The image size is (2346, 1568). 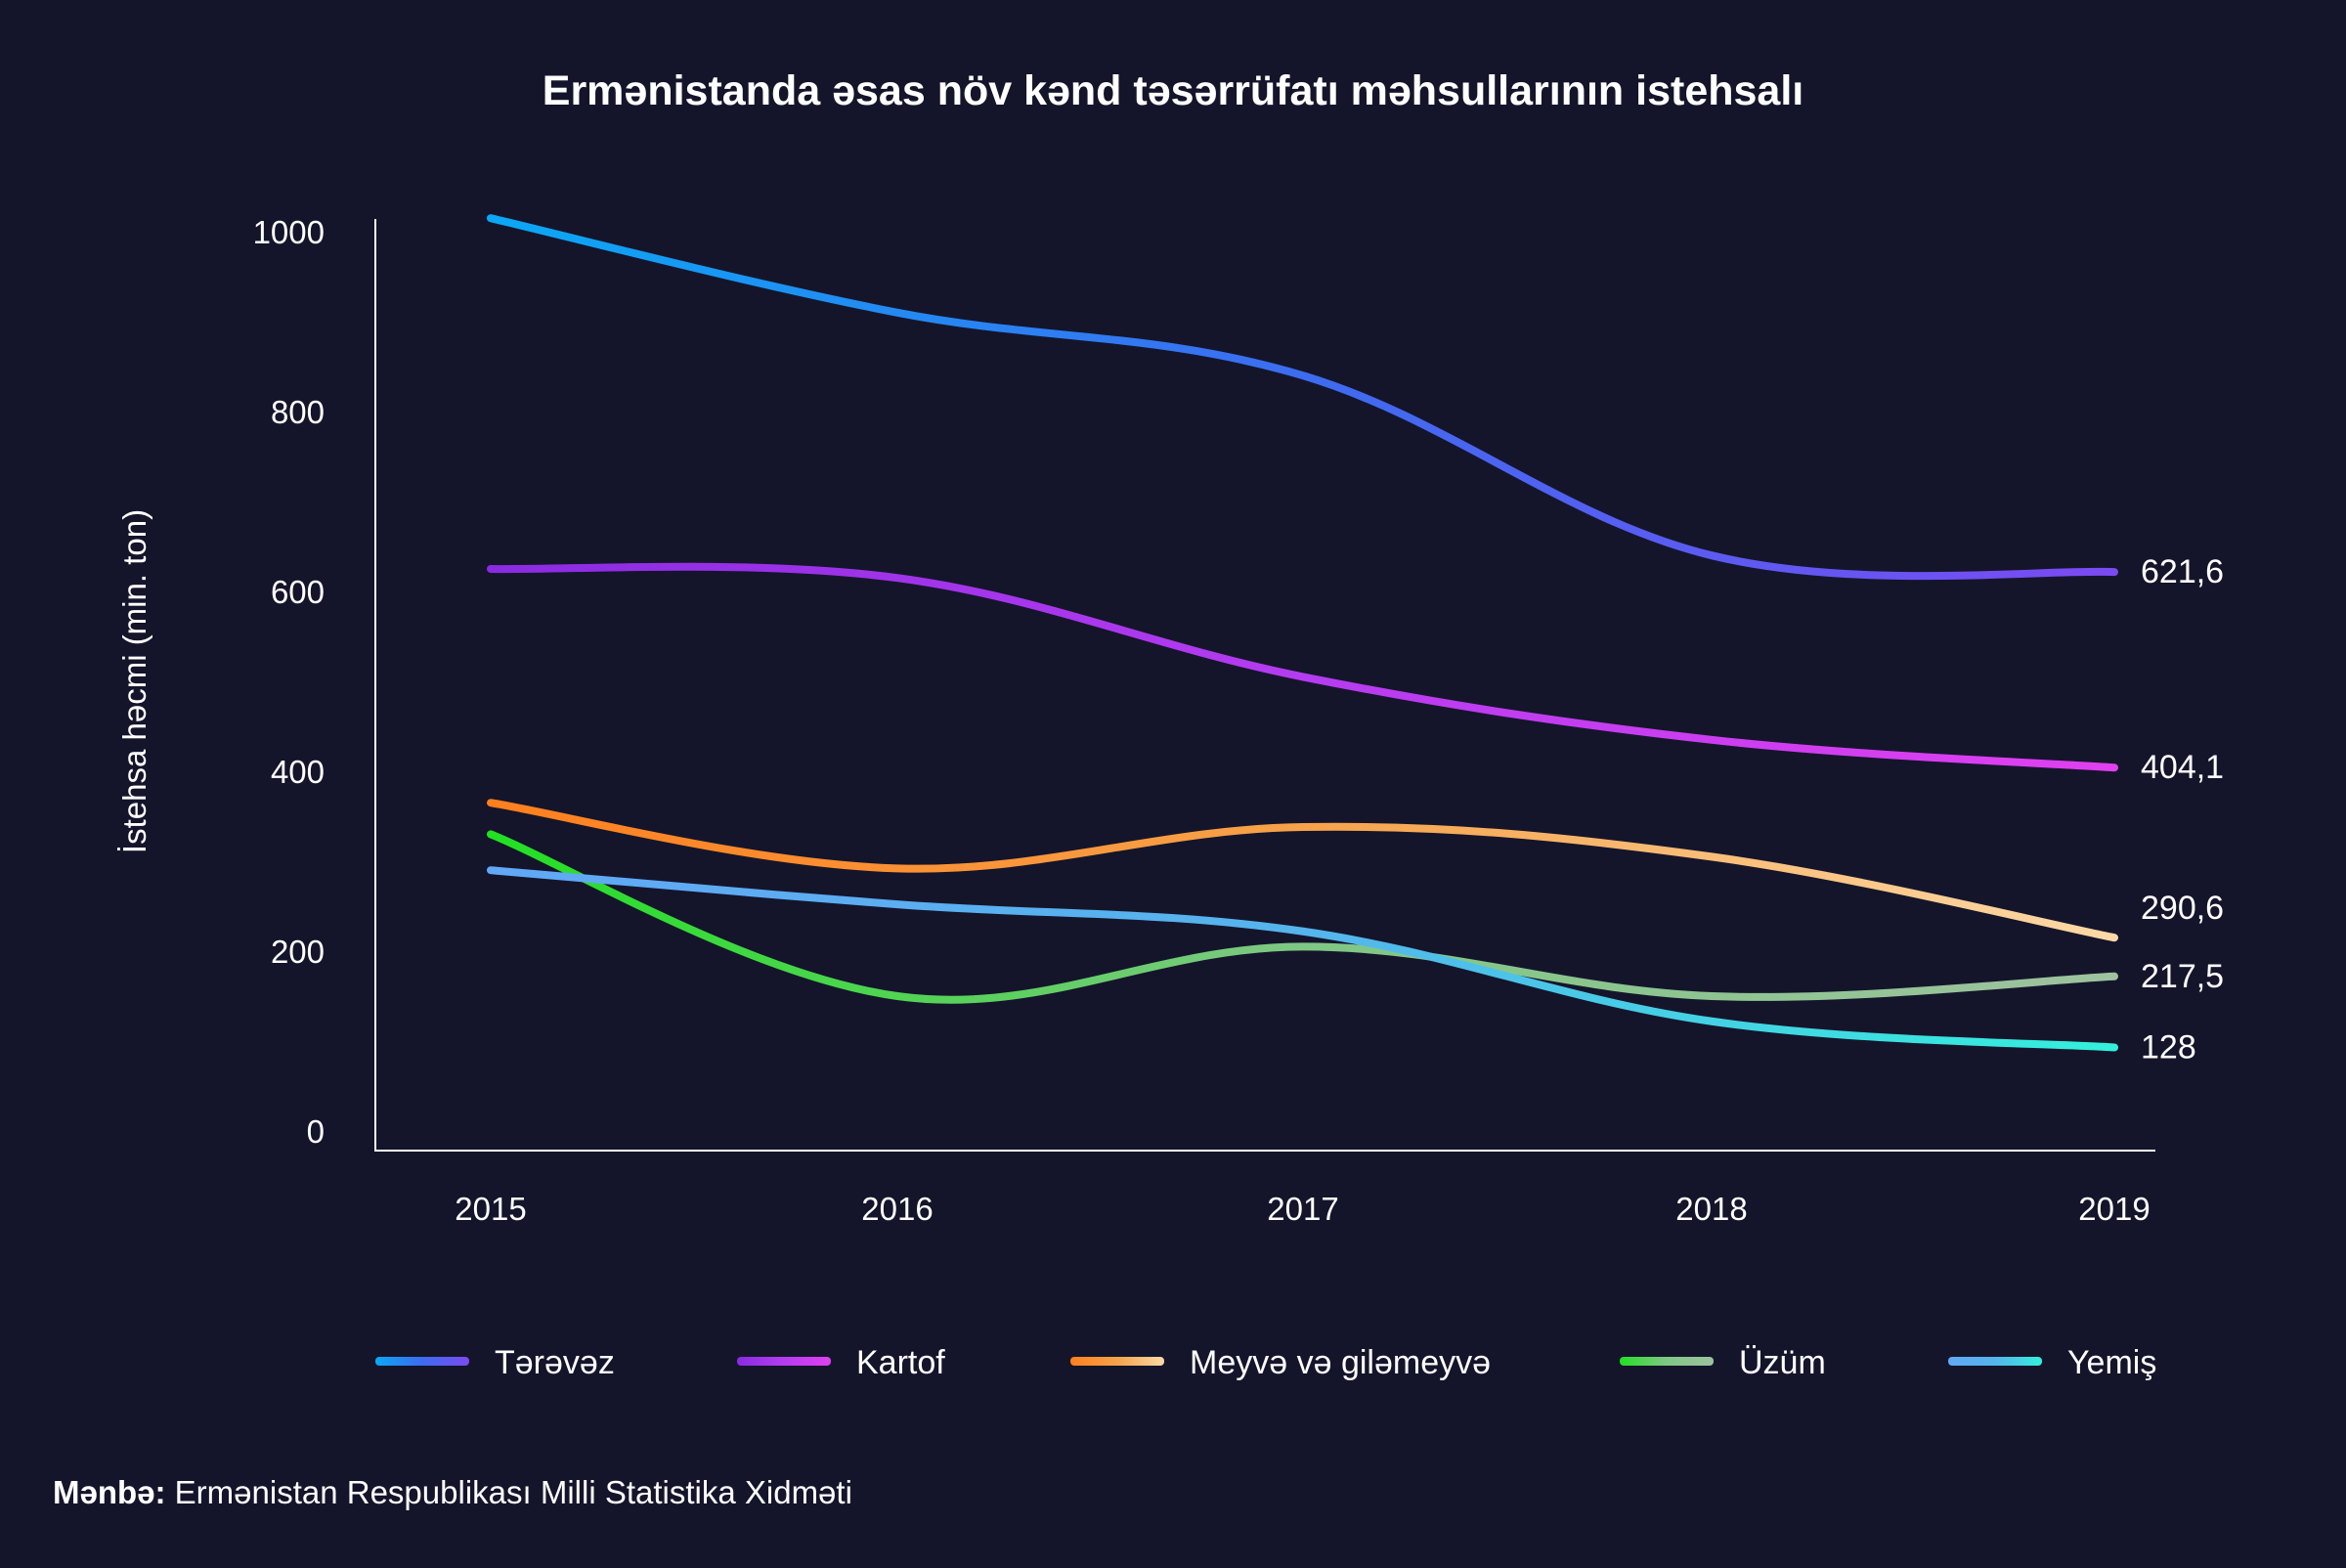 What do you see at coordinates (1783, 1362) in the screenshot?
I see `legend-label: Üzüm` at bounding box center [1783, 1362].